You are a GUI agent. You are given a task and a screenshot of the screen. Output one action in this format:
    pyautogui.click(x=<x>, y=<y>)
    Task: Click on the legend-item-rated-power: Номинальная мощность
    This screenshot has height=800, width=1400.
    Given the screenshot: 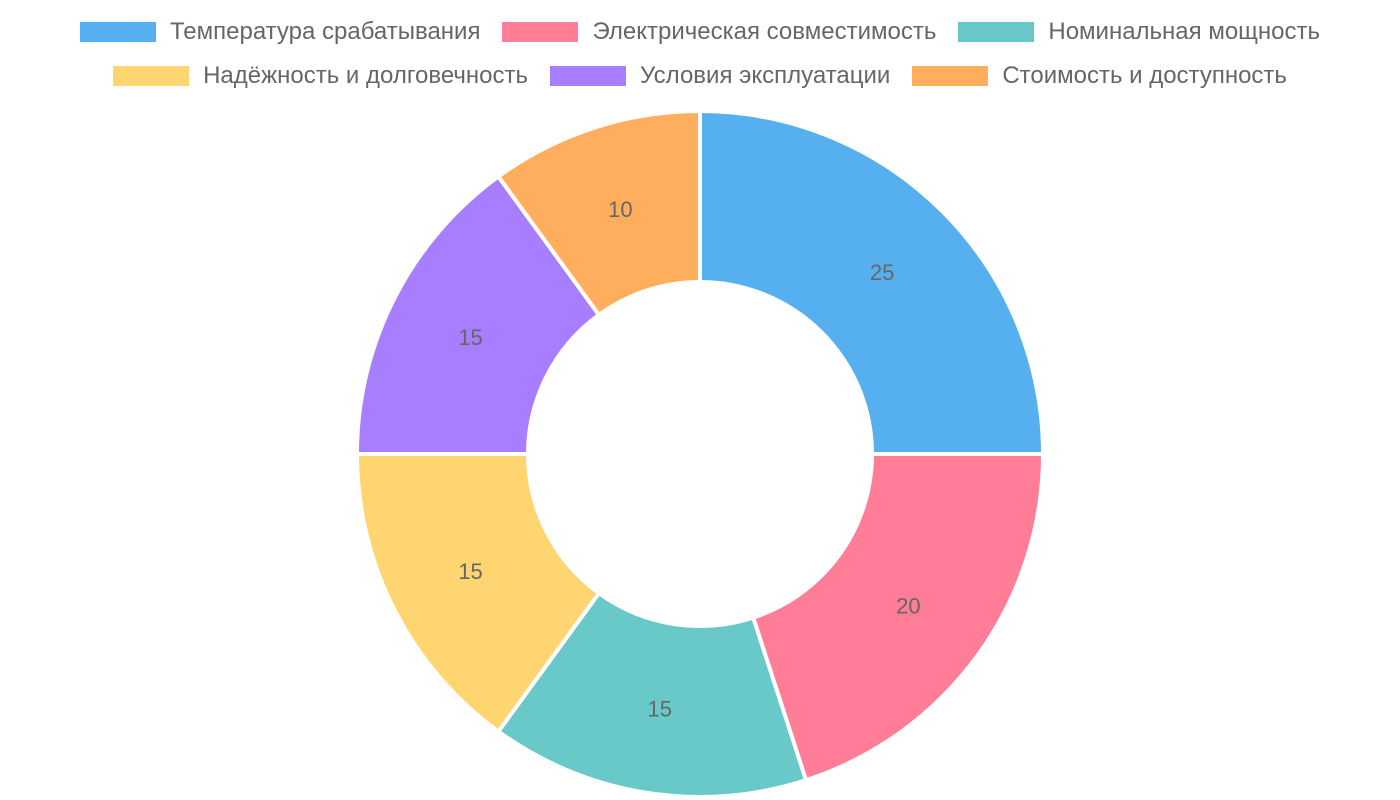 What is the action you would take?
    pyautogui.click(x=1139, y=32)
    